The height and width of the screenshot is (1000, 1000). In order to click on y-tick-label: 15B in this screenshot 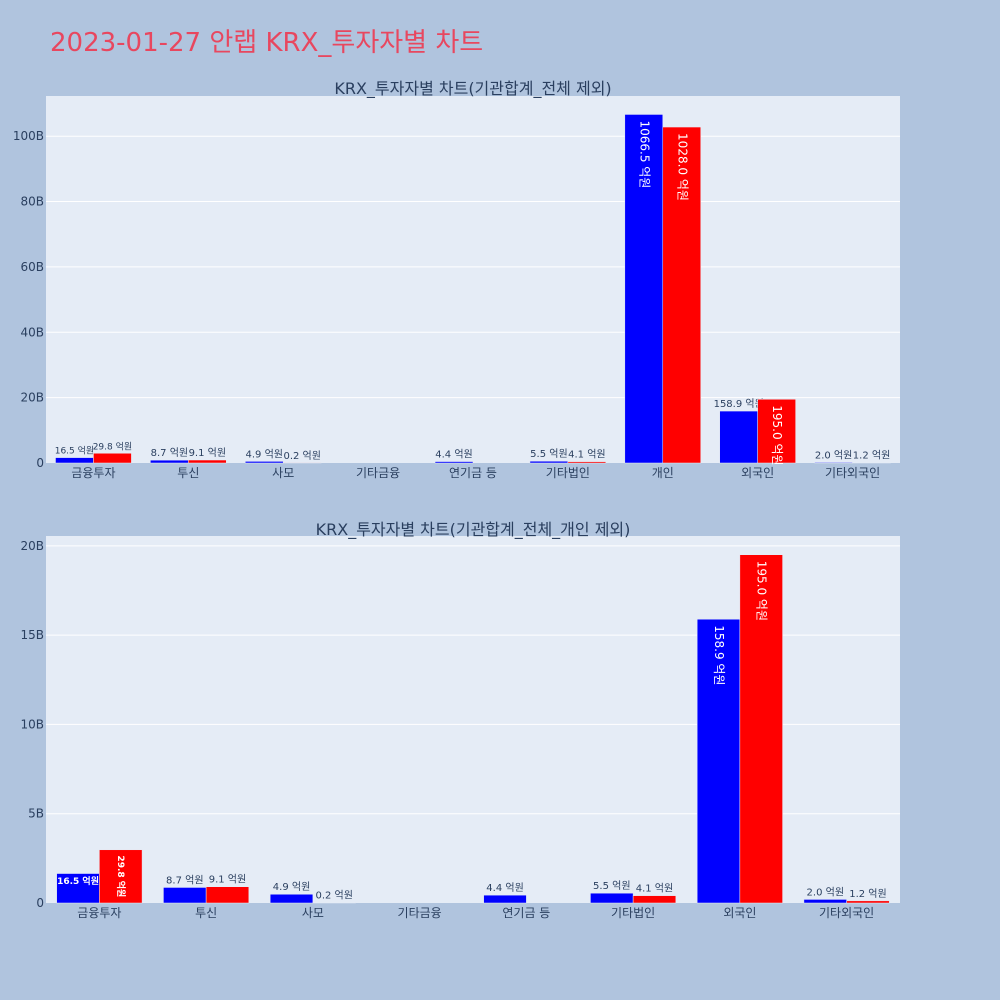, I will do `click(32, 635)`.